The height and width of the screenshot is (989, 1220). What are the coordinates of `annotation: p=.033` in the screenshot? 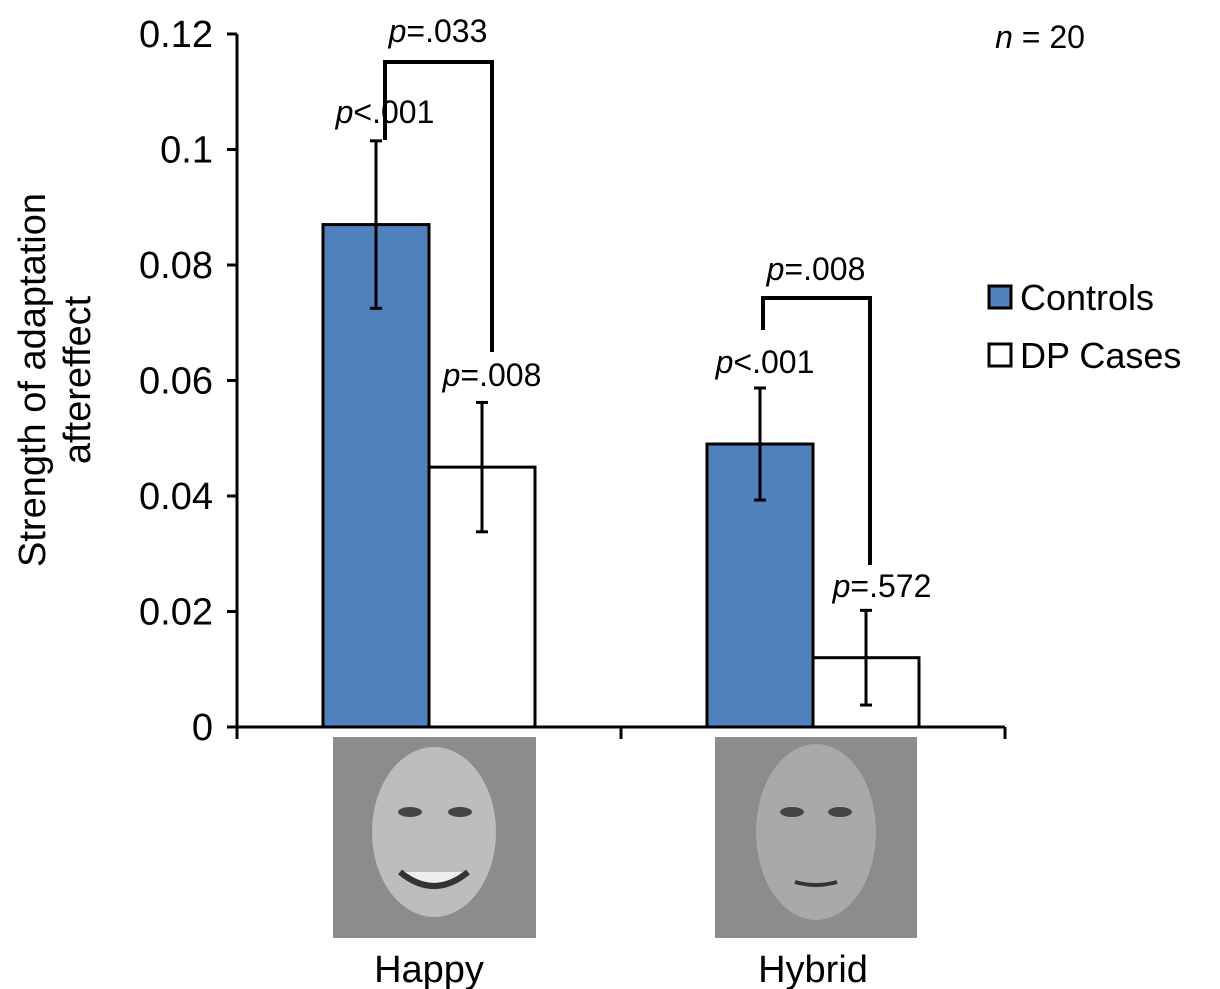 It's located at (438, 31).